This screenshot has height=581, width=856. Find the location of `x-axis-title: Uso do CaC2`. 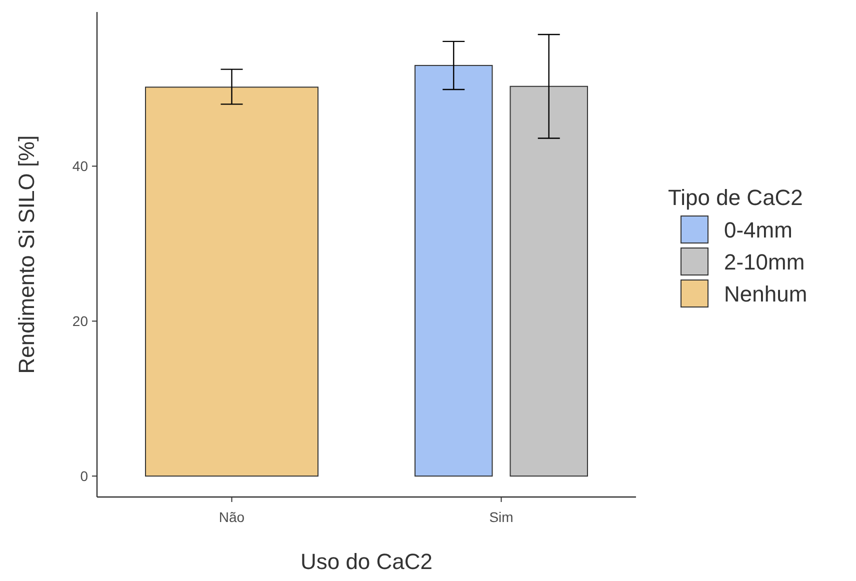

x-axis-title: Uso do CaC2 is located at coordinates (366, 561).